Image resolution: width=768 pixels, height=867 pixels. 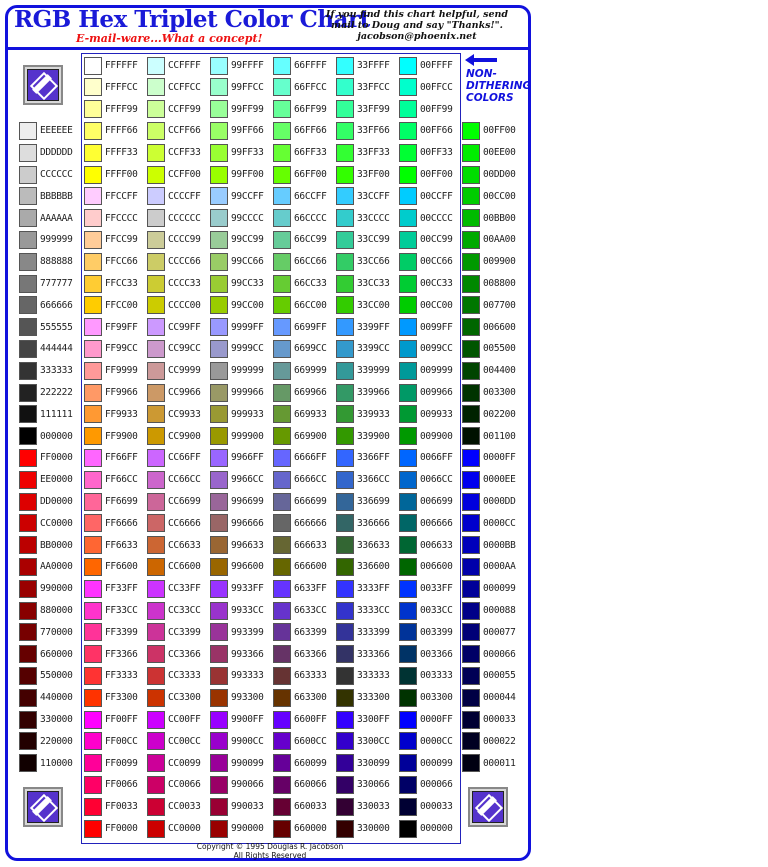 I want to click on color-cell: 33FF00, so click(x=363, y=174).